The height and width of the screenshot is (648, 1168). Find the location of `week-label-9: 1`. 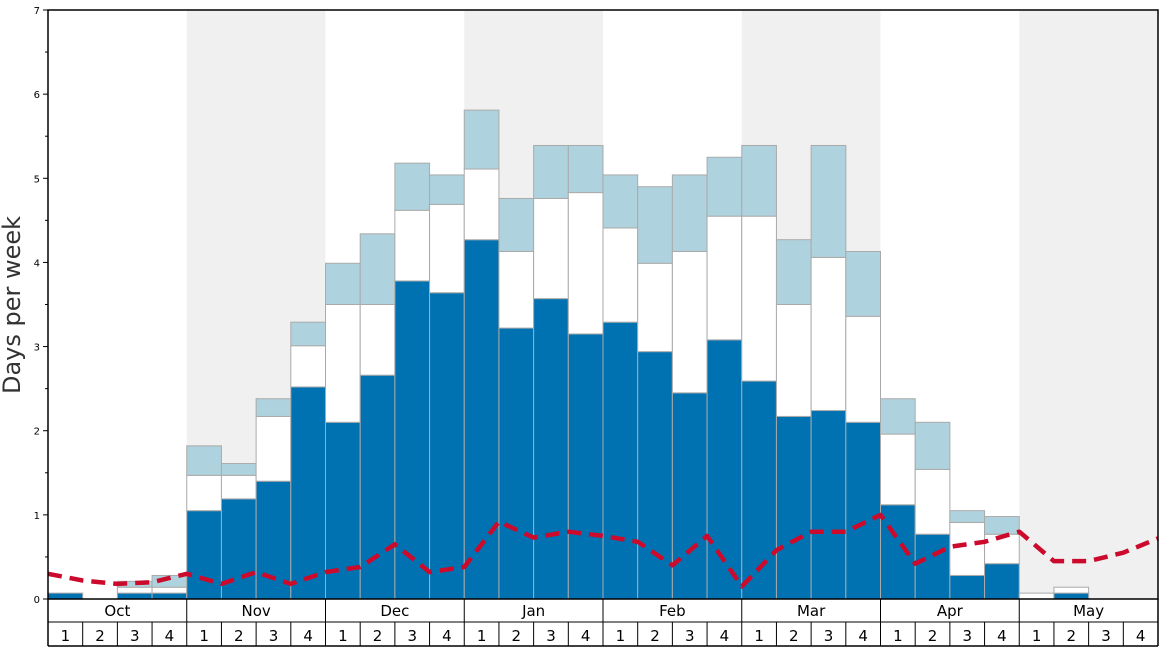

week-label-9: 1 is located at coordinates (343, 636).